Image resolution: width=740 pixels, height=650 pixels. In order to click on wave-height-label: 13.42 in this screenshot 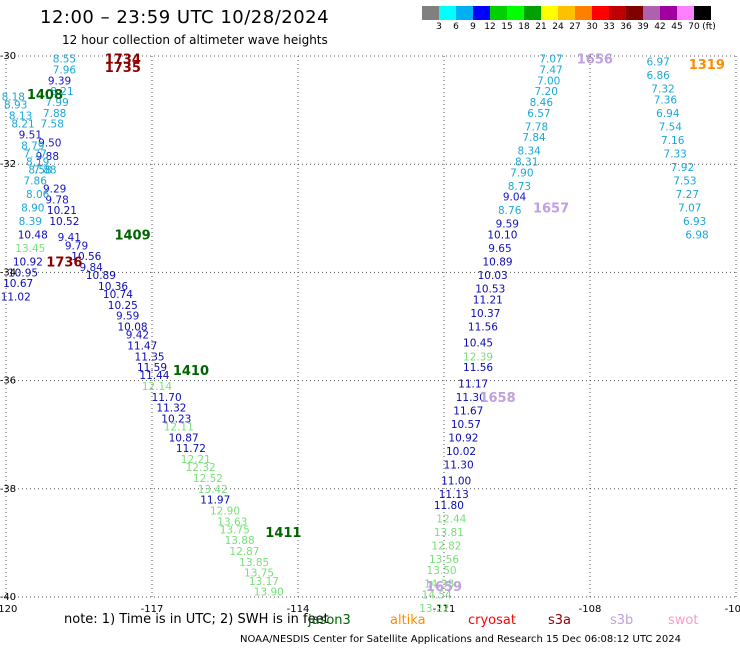, I will do `click(213, 490)`.